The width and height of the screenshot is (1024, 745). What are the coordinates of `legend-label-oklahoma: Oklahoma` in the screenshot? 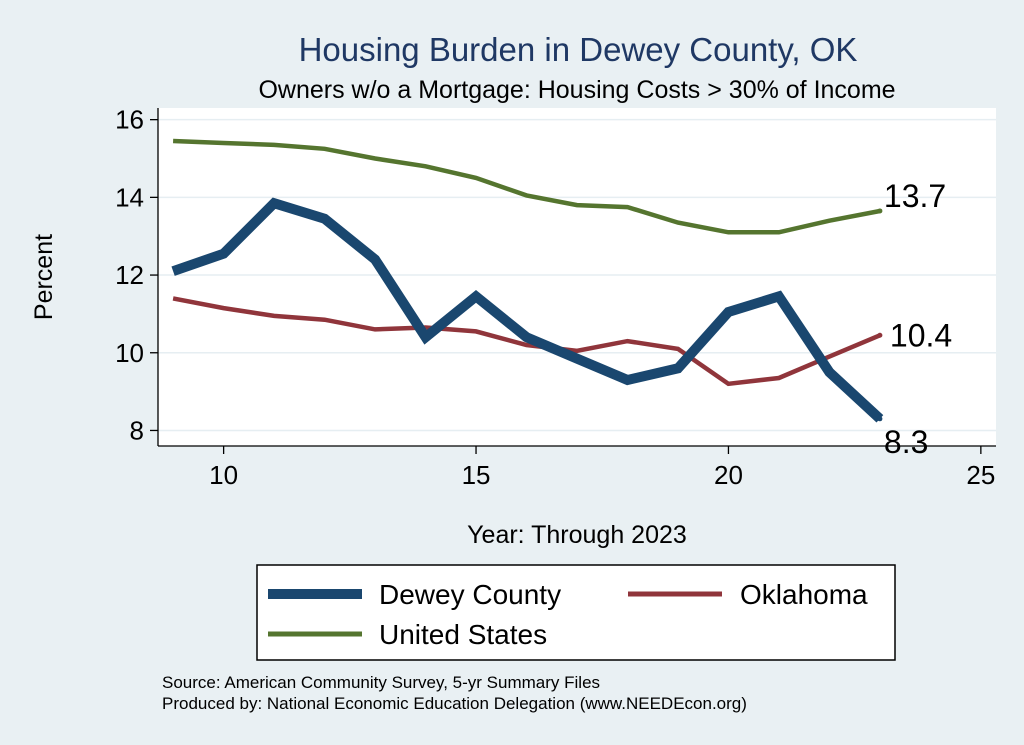 It's located at (804, 594).